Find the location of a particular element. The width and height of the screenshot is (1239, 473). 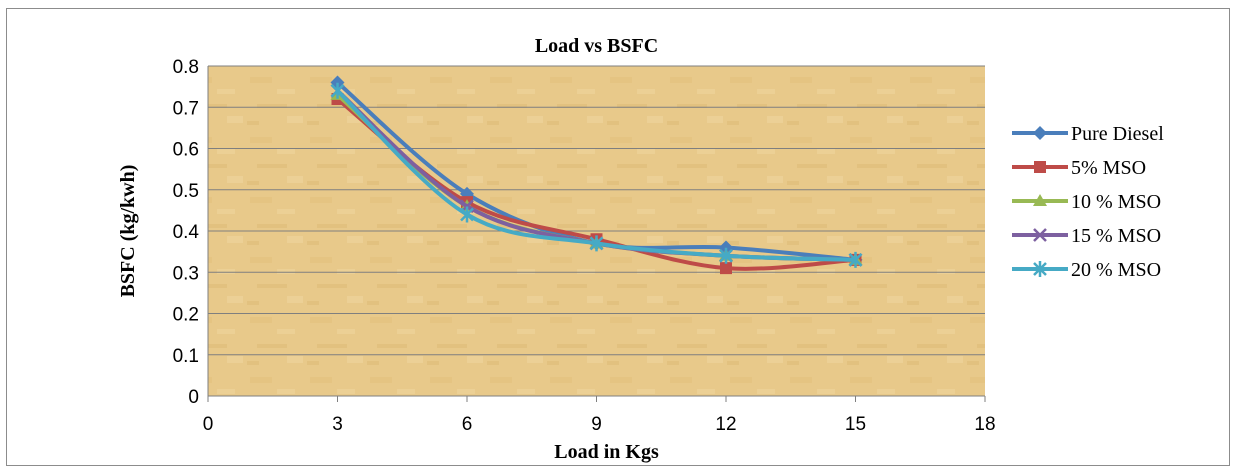

legend-item: 15 % MSO is located at coordinates (1086, 236).